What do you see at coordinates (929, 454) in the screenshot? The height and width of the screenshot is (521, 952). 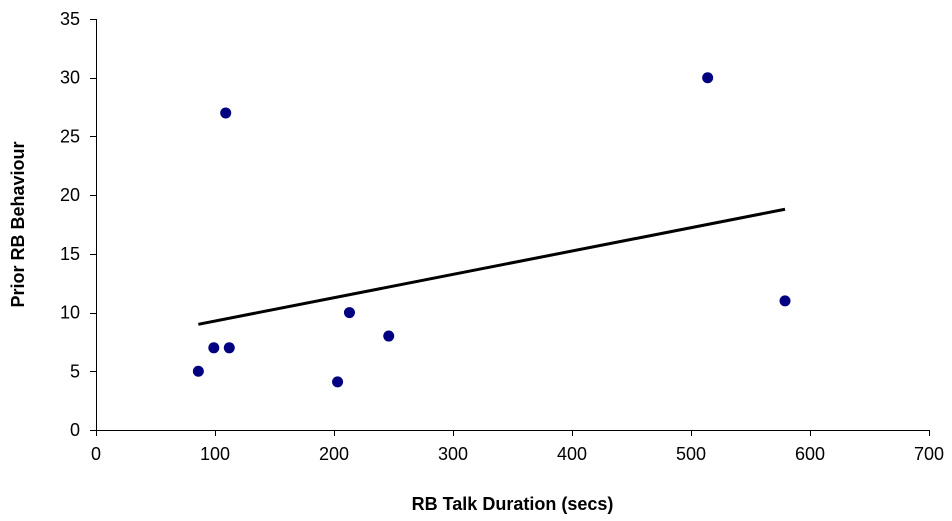 I see `x-tick-label: 700` at bounding box center [929, 454].